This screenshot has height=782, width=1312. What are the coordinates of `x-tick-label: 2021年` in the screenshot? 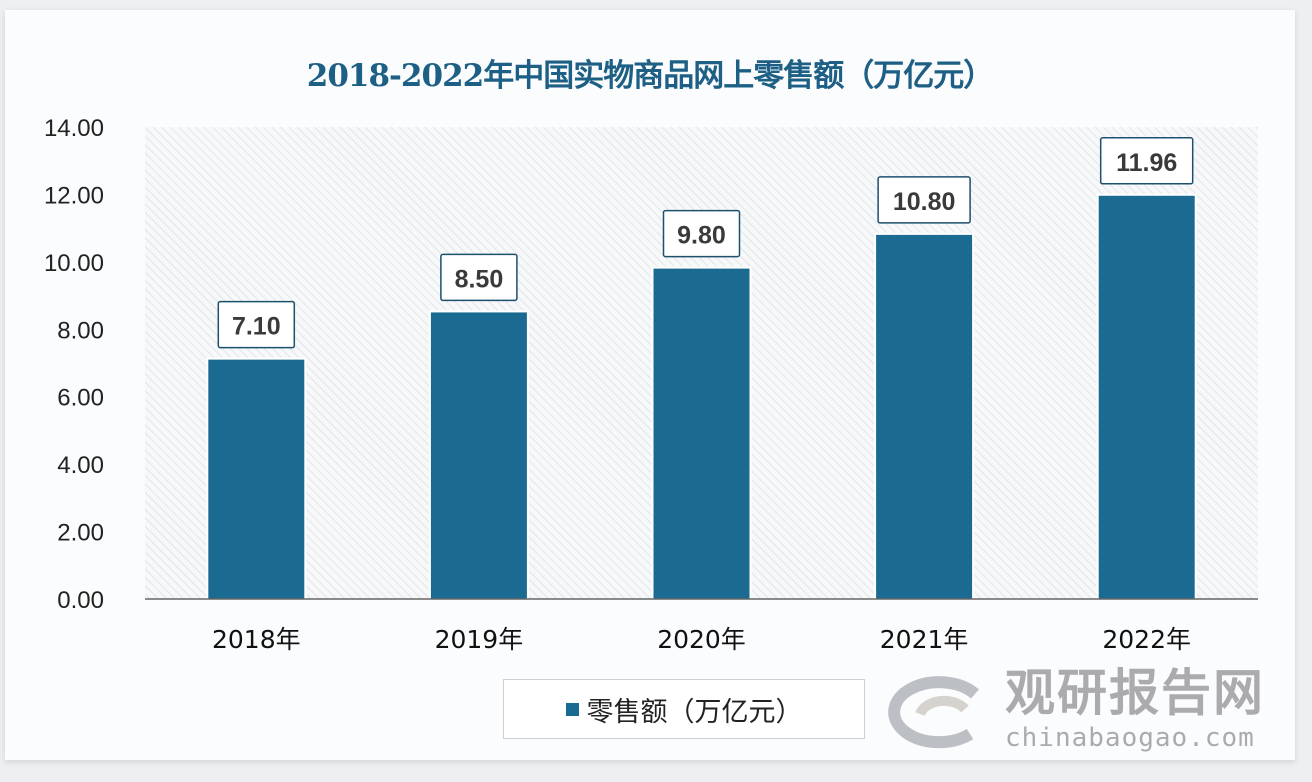 It's located at (924, 639).